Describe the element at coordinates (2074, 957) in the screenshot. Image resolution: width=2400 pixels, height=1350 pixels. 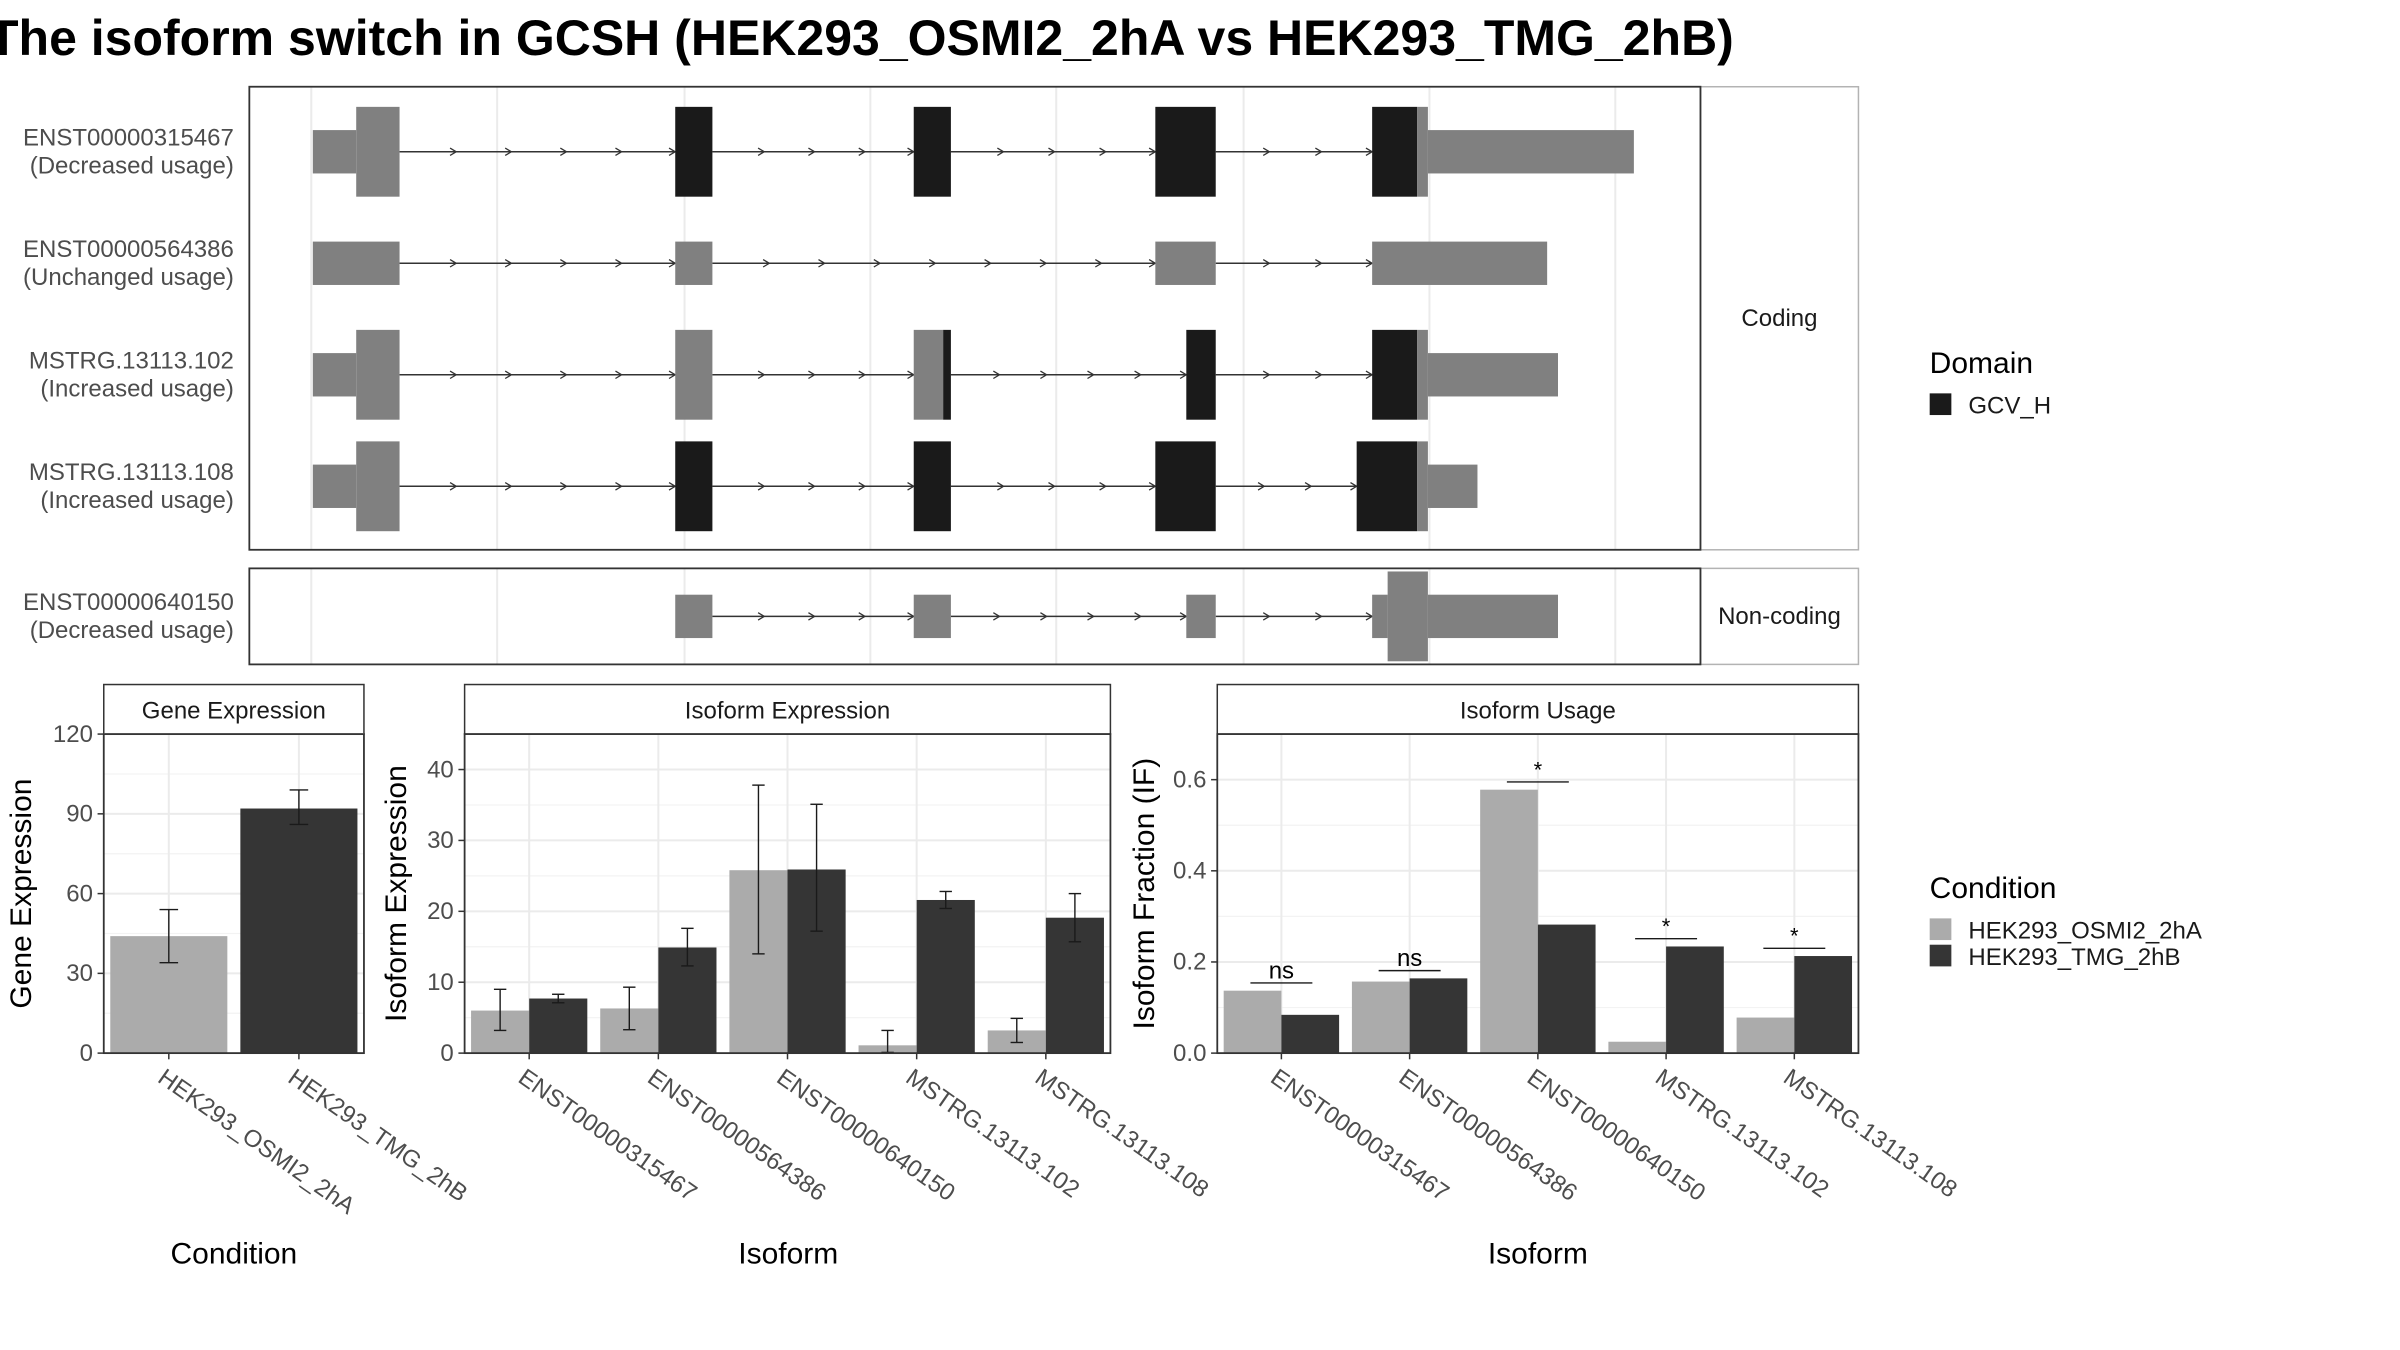
I see `condition-legend-label: HEK293_TMG_2hB` at that location.